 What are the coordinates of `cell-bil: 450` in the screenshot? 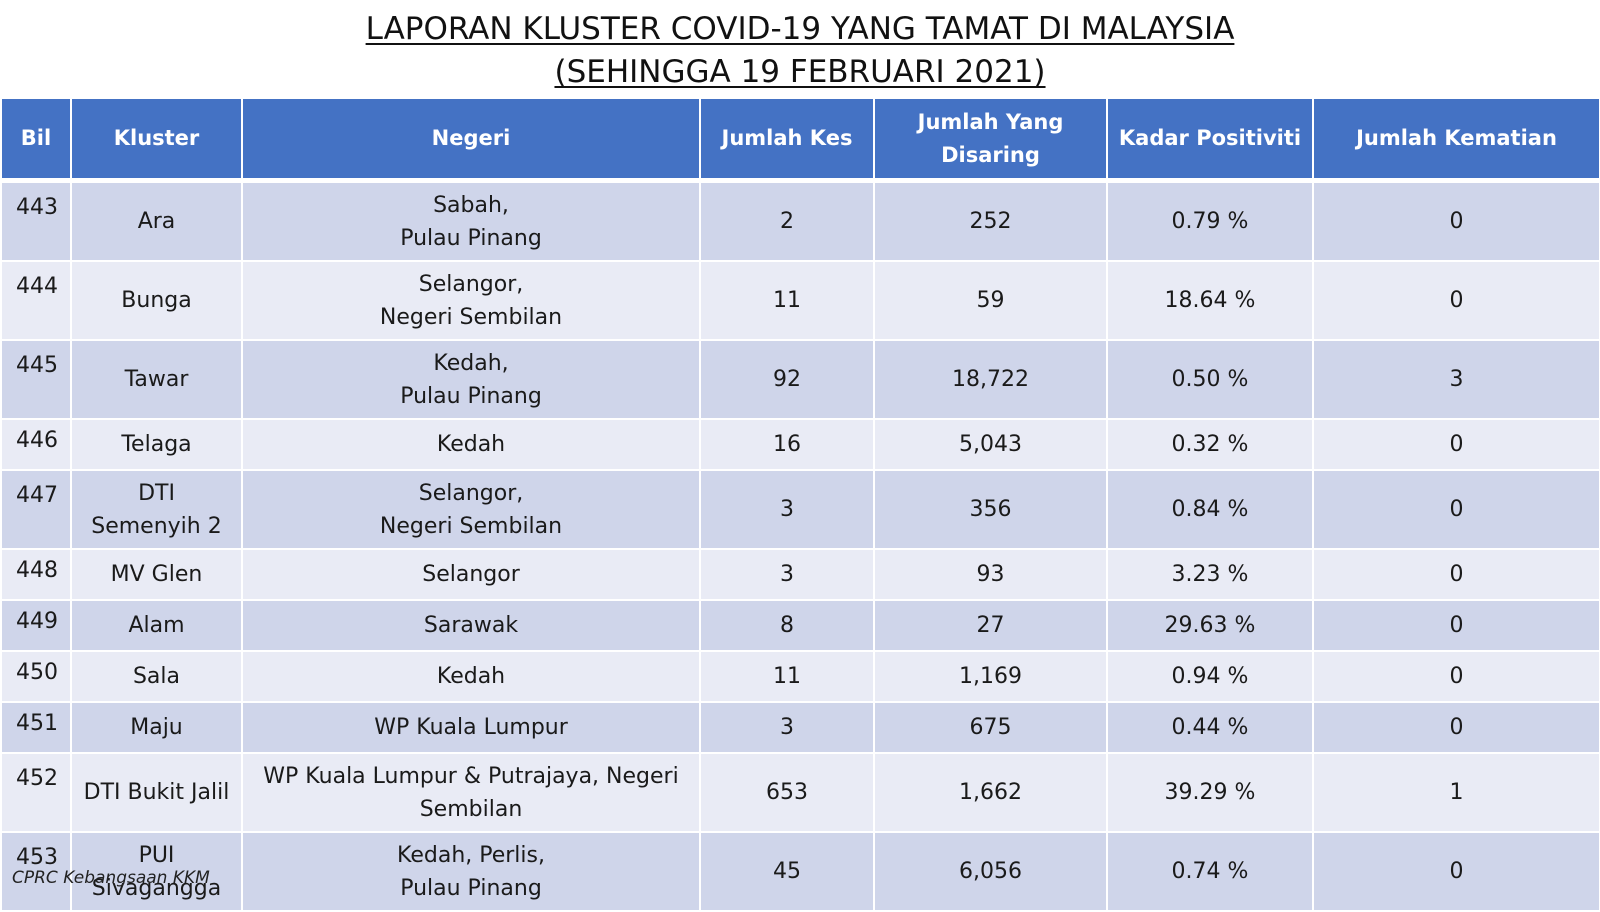 It's located at (36, 676).